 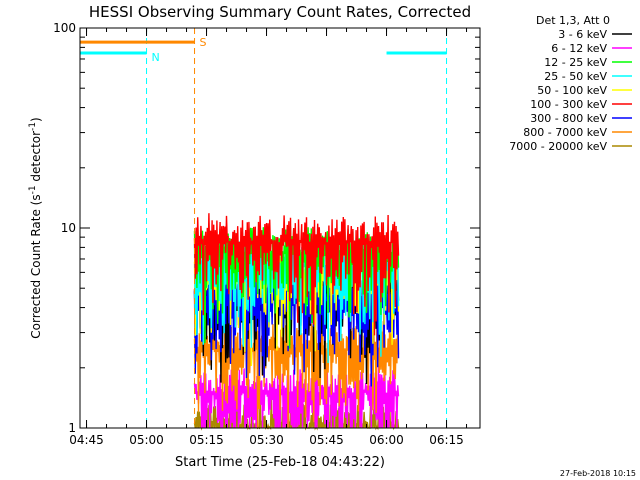 What do you see at coordinates (203, 42) in the screenshot?
I see `flag-label-S: S` at bounding box center [203, 42].